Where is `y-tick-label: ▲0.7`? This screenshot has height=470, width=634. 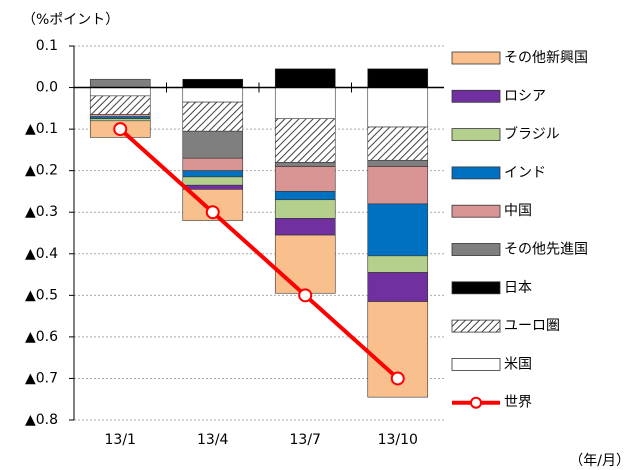
y-tick-label: ▲0.7 is located at coordinates (41, 378).